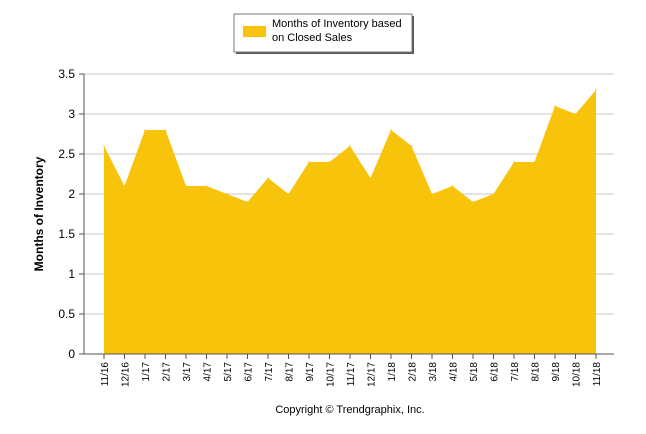  I want to click on copyright-footer: Copyright © Trendgraphix, Inc., so click(349, 410).